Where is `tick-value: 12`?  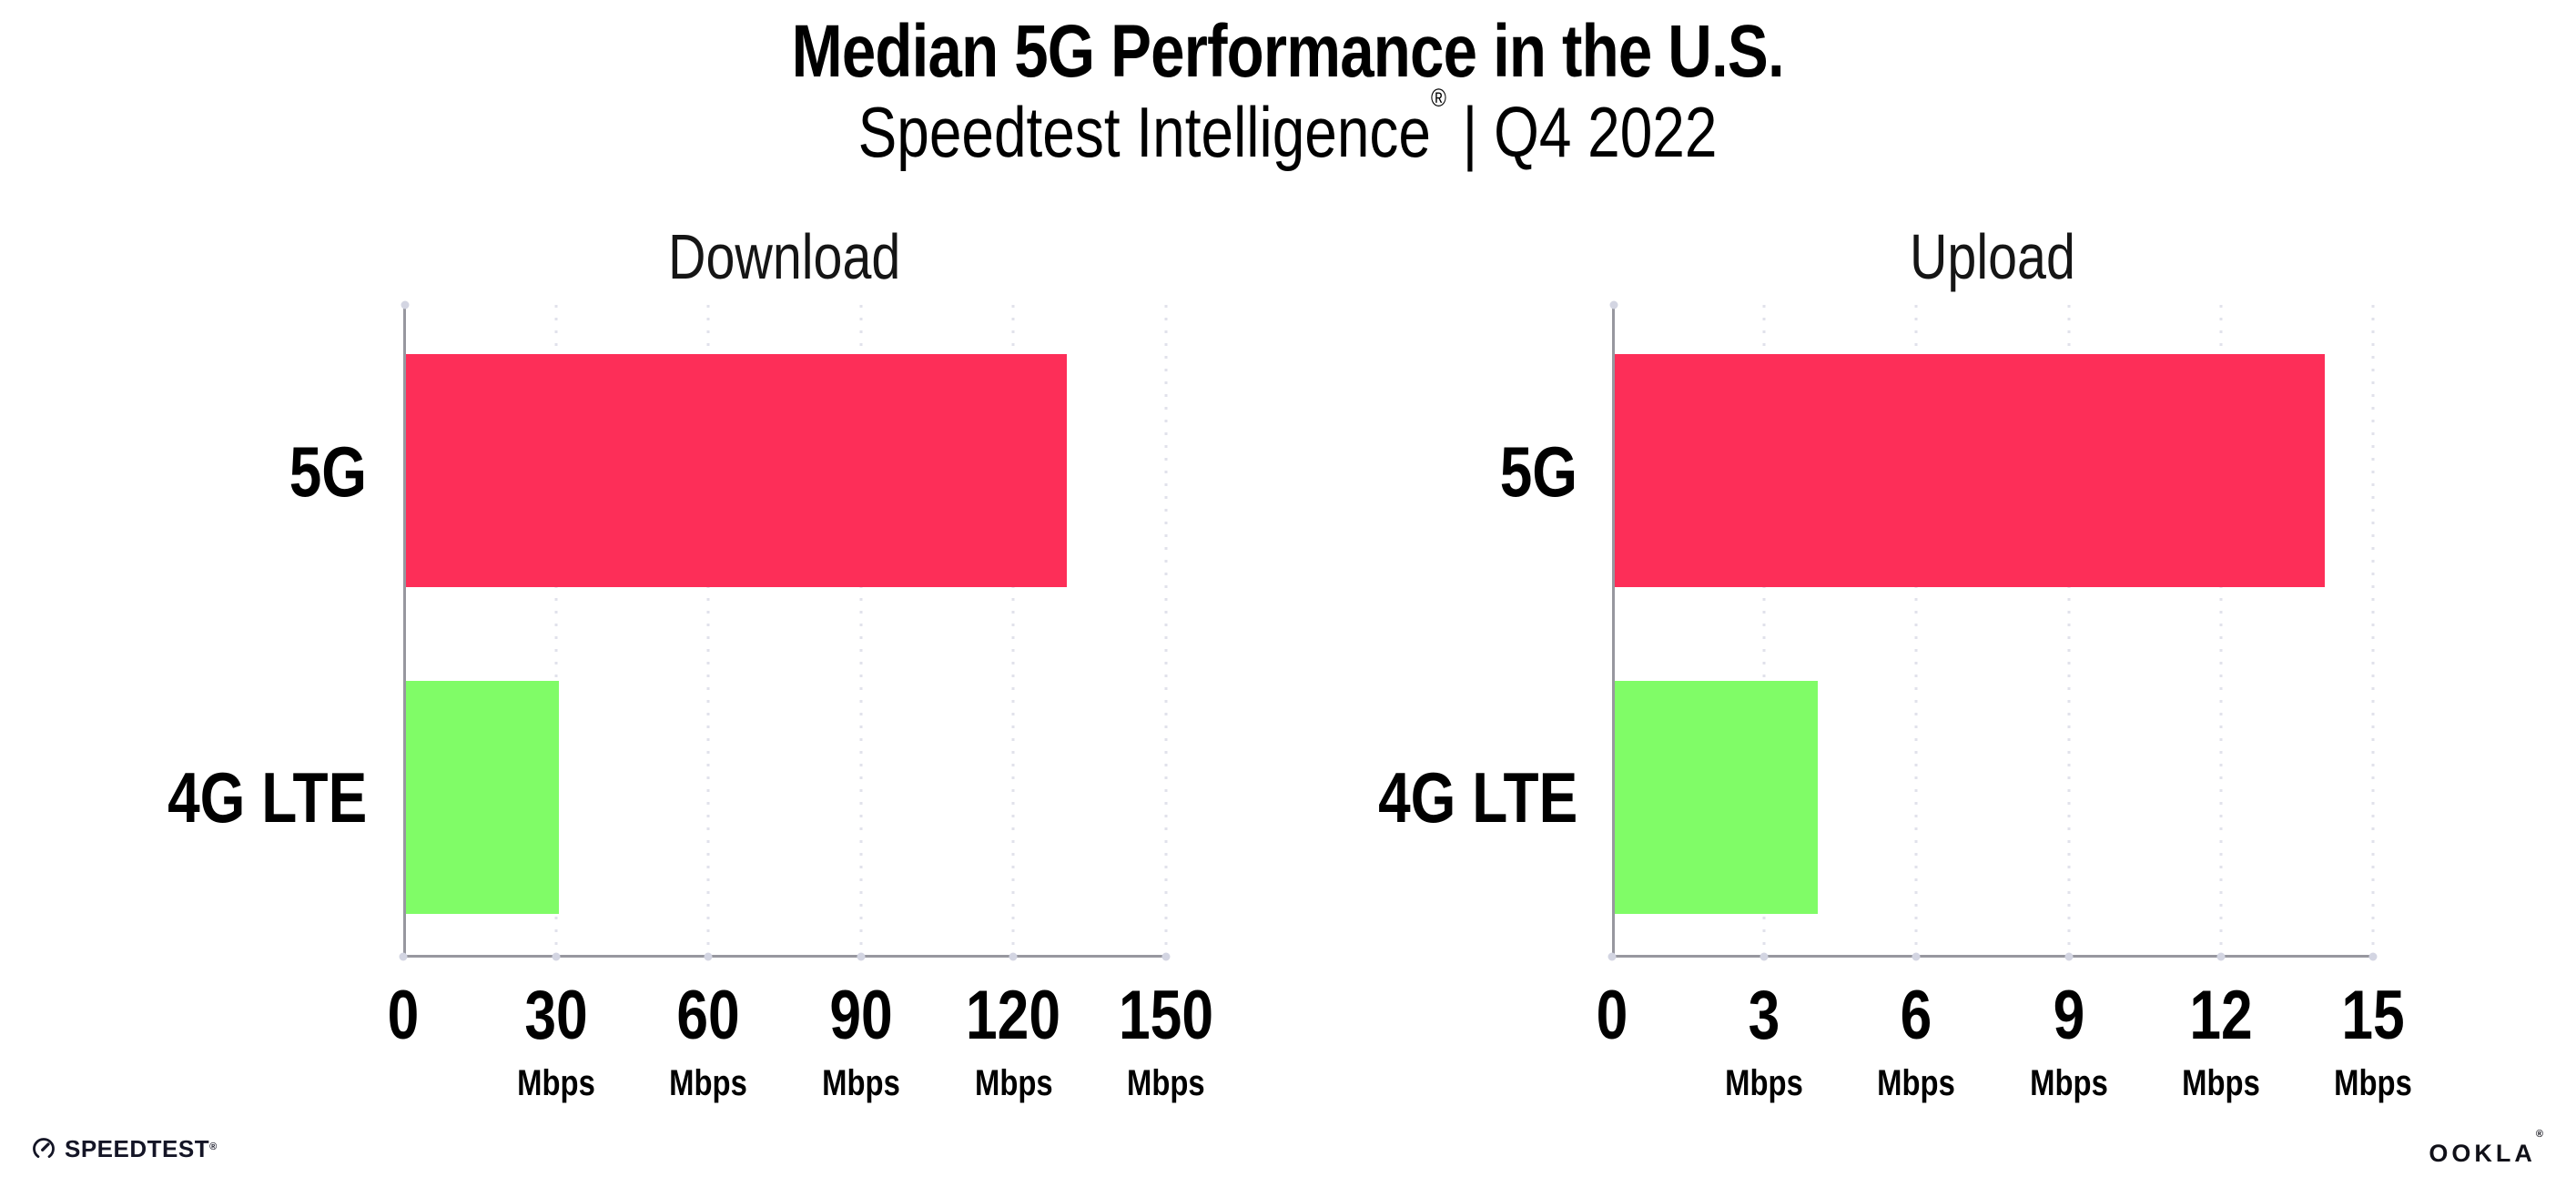
tick-value: 12 is located at coordinates (2221, 1015).